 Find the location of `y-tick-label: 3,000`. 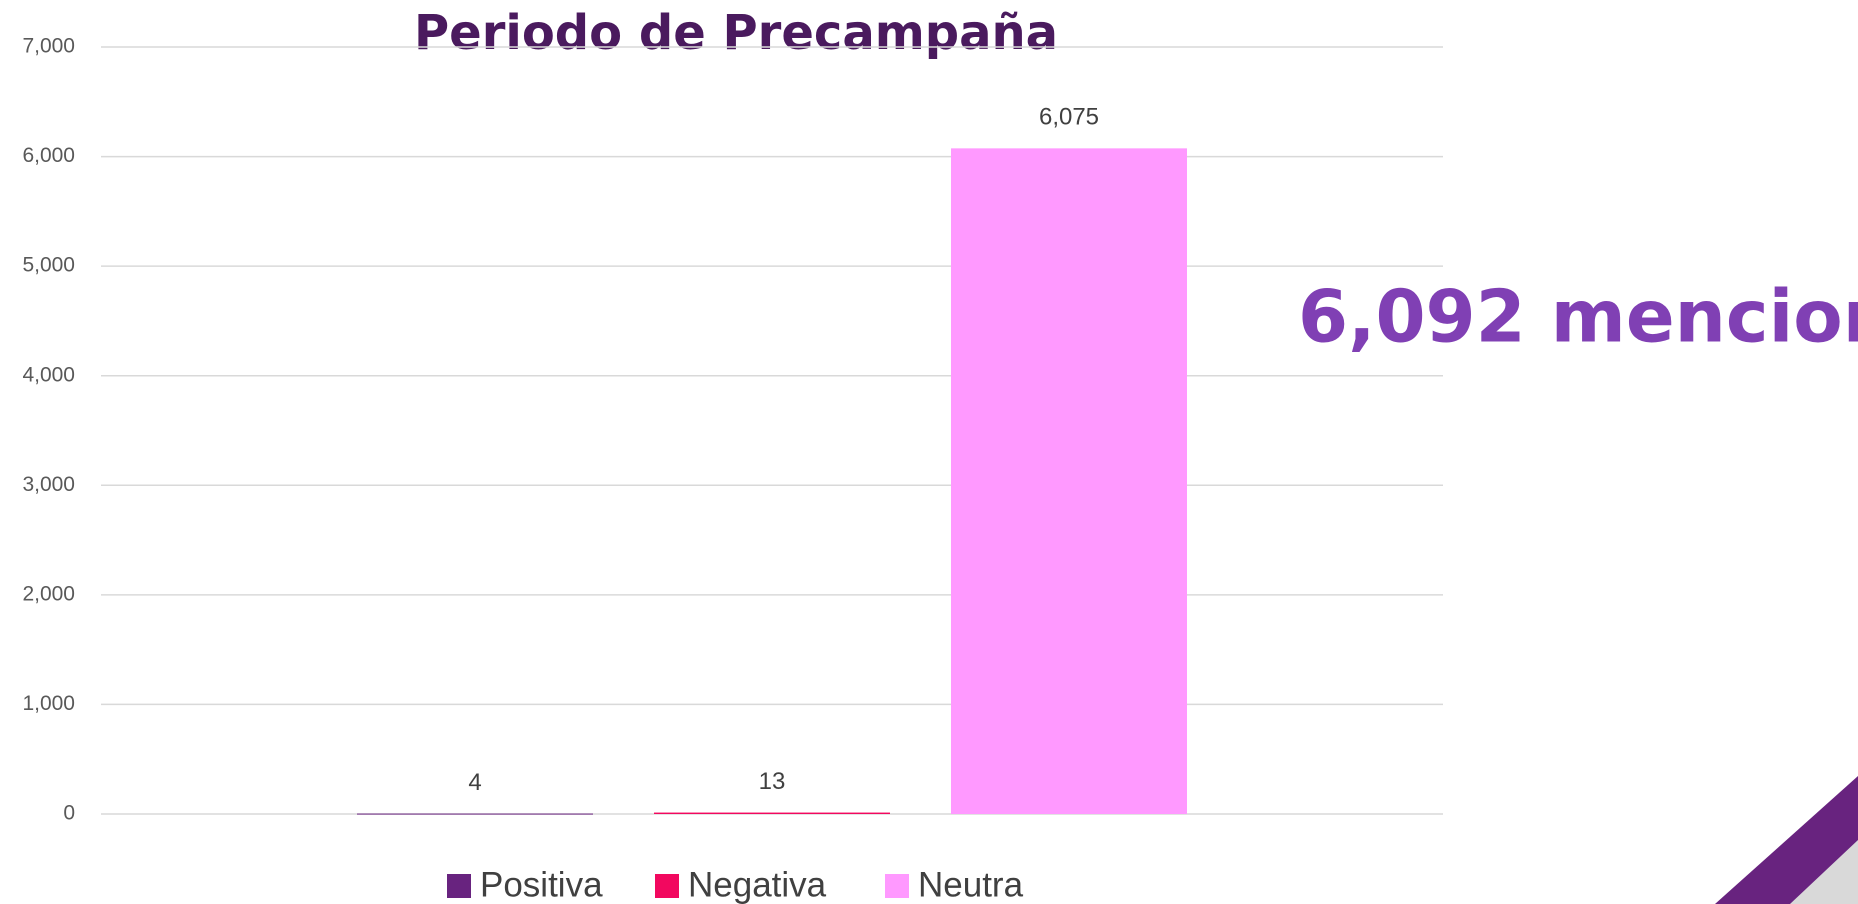

y-tick-label: 3,000 is located at coordinates (48, 484).